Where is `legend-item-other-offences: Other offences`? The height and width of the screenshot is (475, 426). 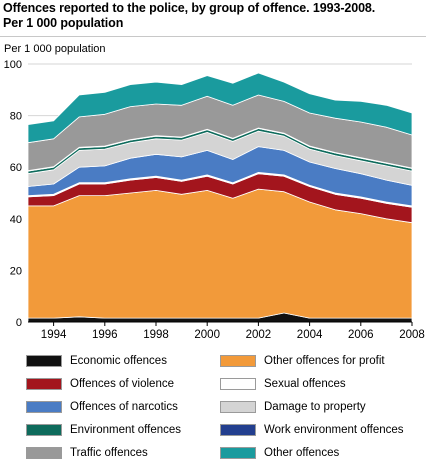 legend-item-other-offences: Other offences is located at coordinates (279, 453).